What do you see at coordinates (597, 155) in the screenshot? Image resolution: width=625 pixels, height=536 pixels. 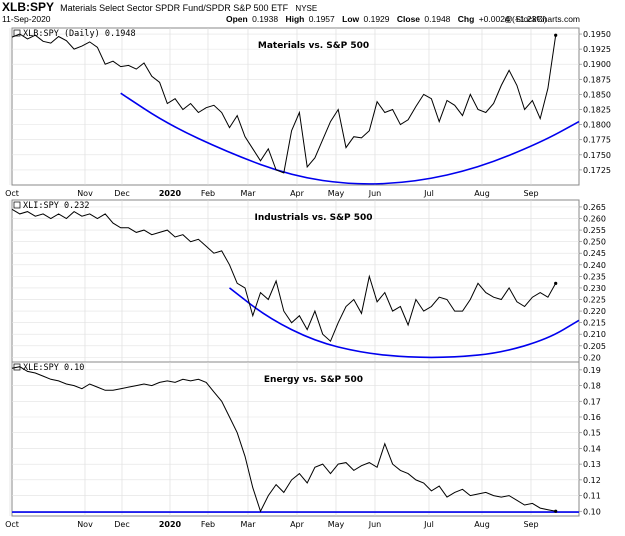 I see `y-tick-label: 0.1750` at bounding box center [597, 155].